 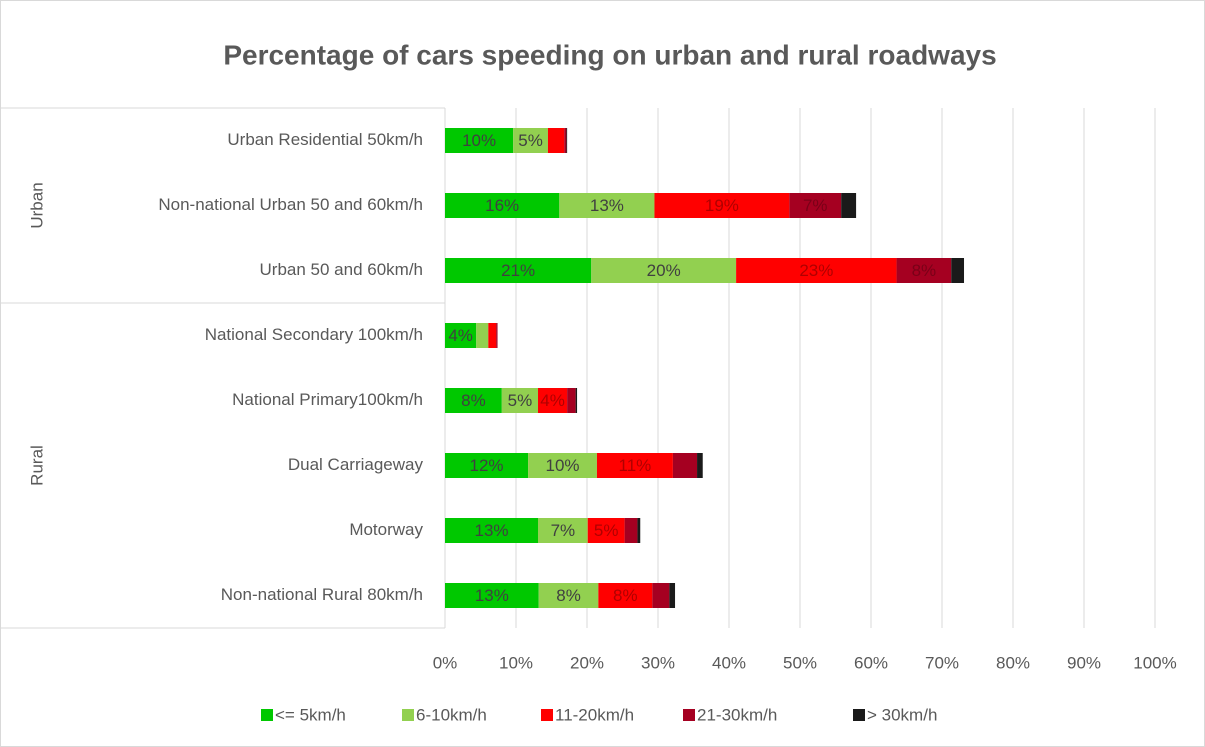 I want to click on data-label: 12%, so click(x=487, y=465).